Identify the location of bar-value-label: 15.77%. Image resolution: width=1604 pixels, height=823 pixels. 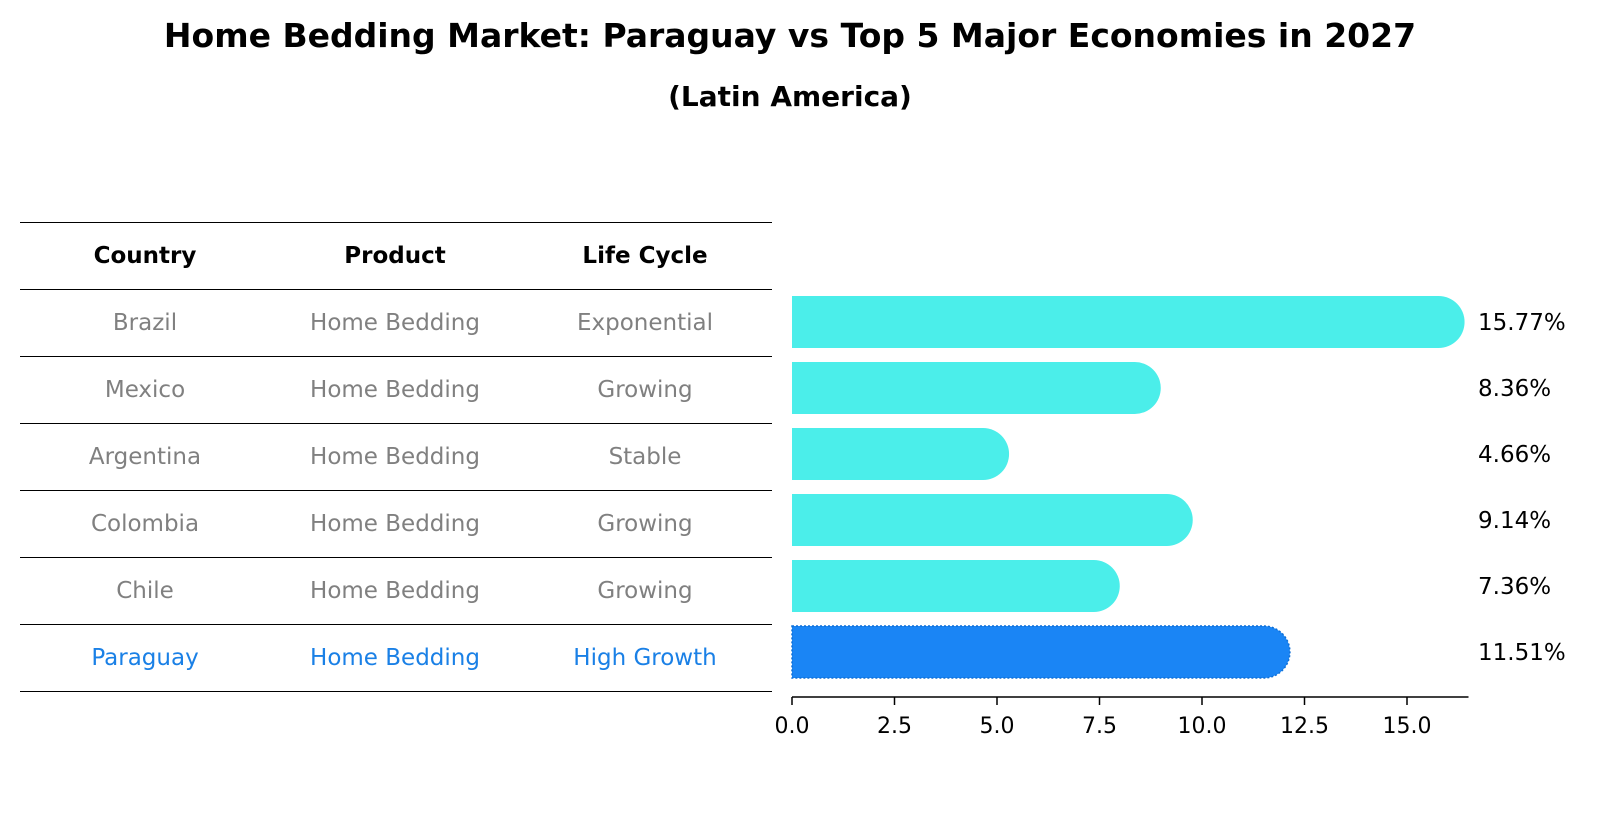
(1522, 323).